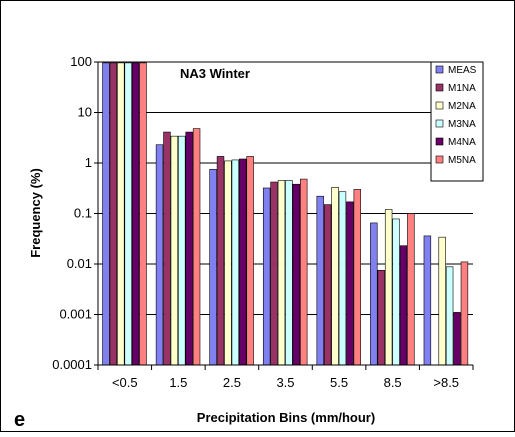 This screenshot has width=515, height=437. What do you see at coordinates (439, 69) in the screenshot?
I see `legend-swatch-meas` at bounding box center [439, 69].